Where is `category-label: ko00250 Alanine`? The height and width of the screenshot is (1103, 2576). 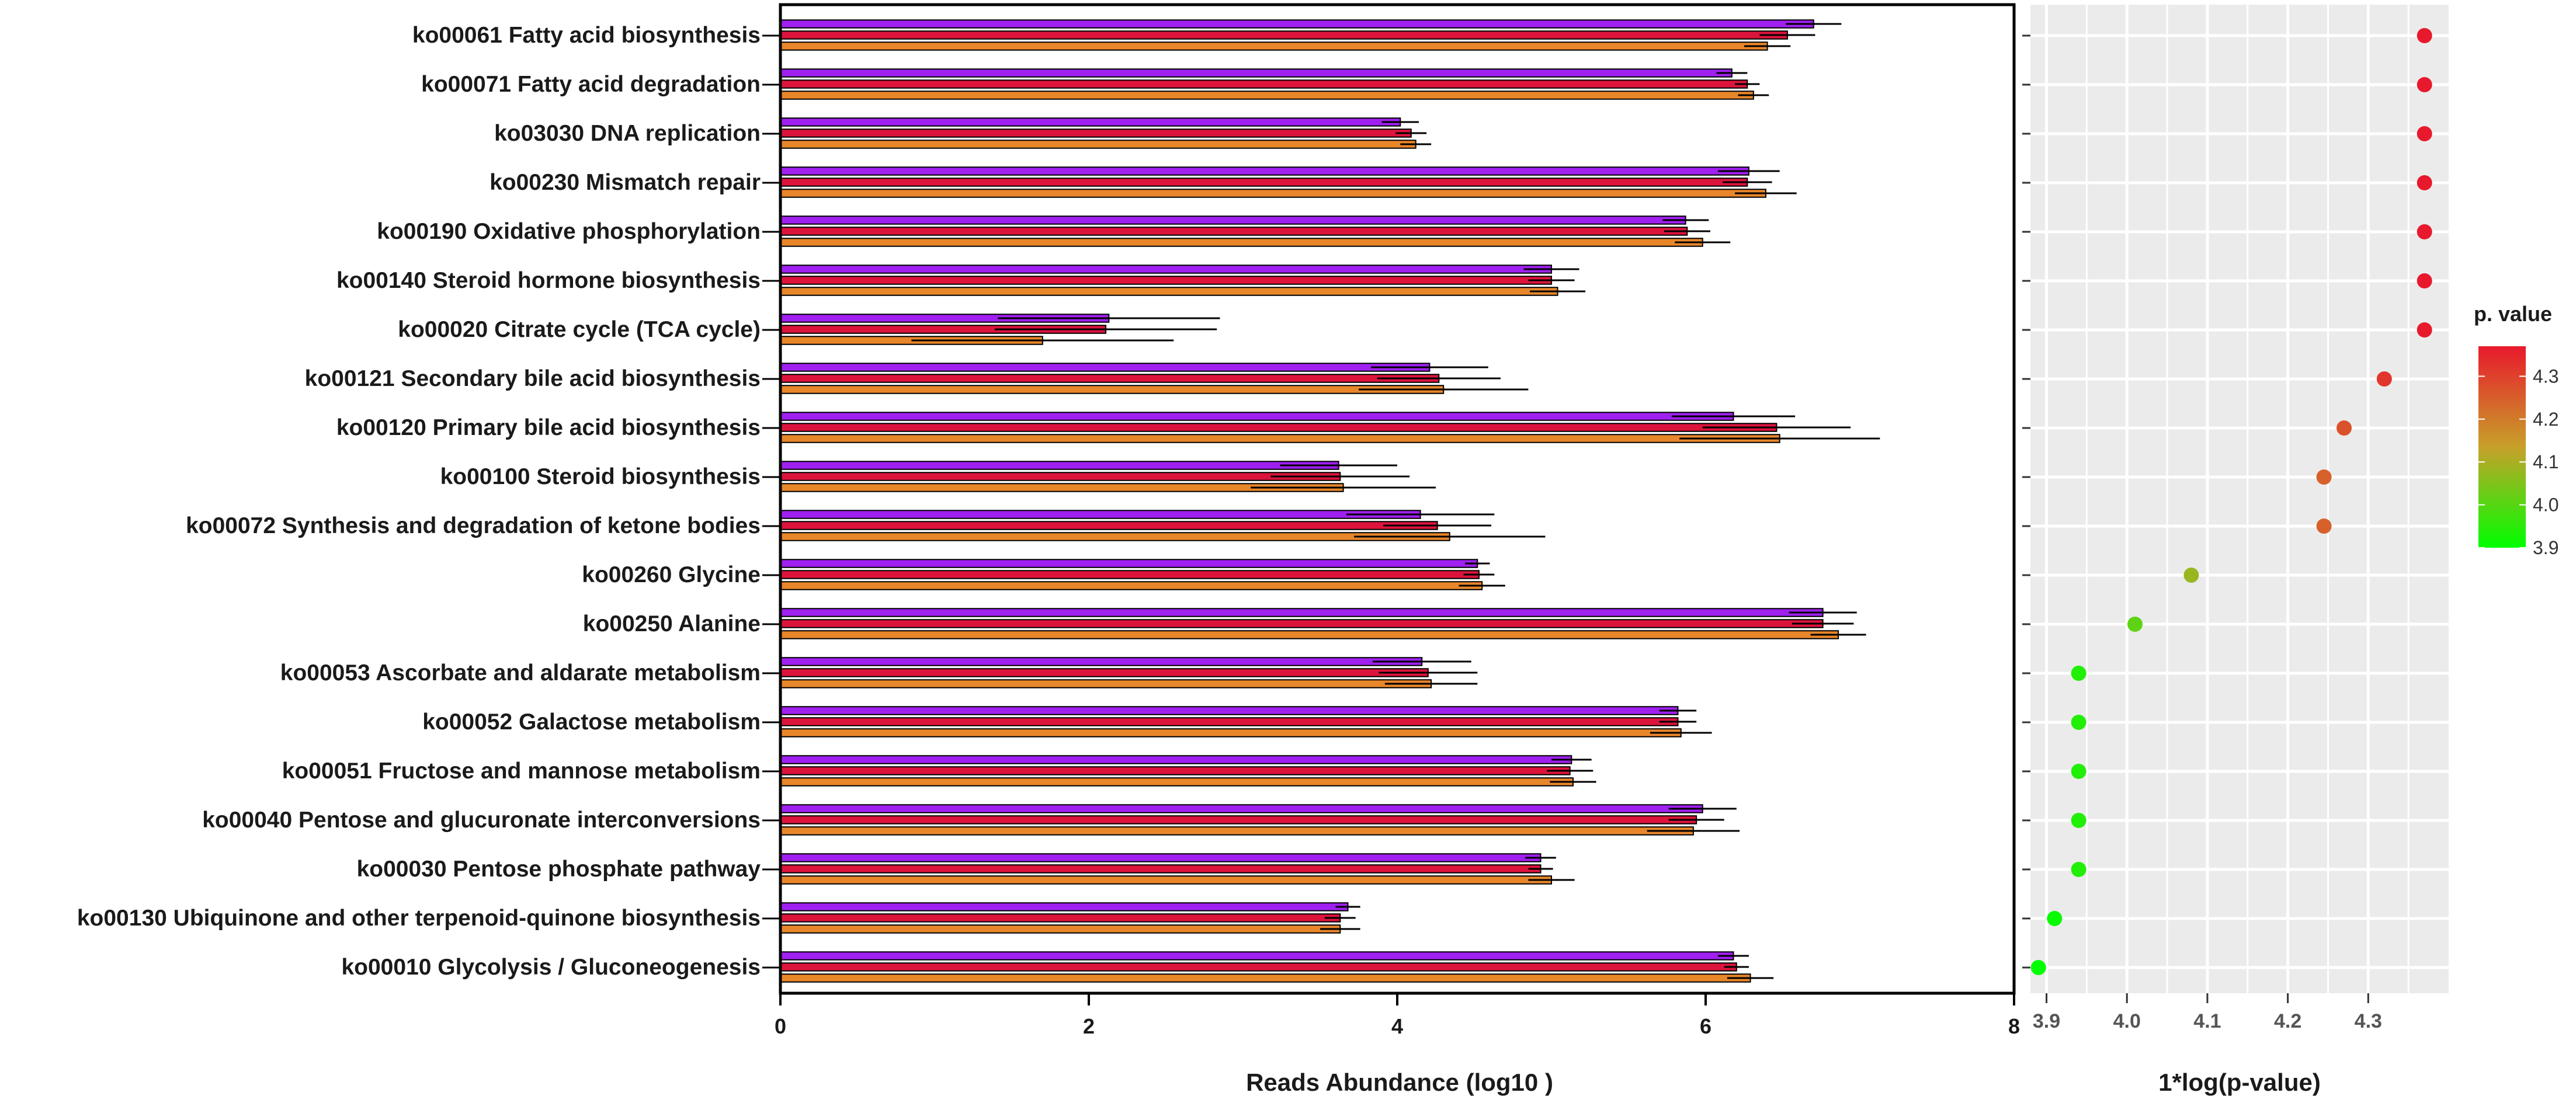
category-label: ko00250 Alanine is located at coordinates (672, 623).